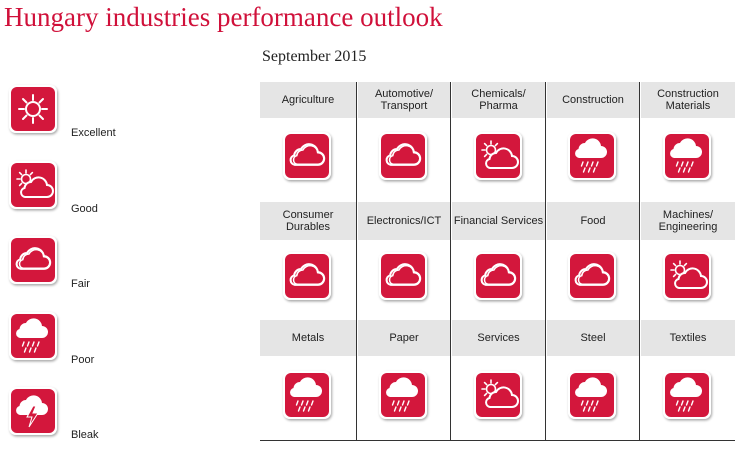 The image size is (745, 459). What do you see at coordinates (308, 100) in the screenshot?
I see `industry-name: Agriculture` at bounding box center [308, 100].